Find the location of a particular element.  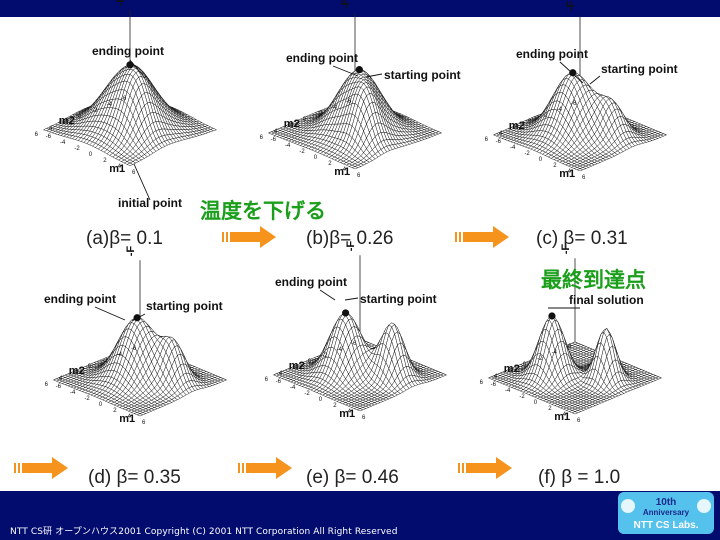

y-tick-label: 0 is located at coordinates (80, 117).